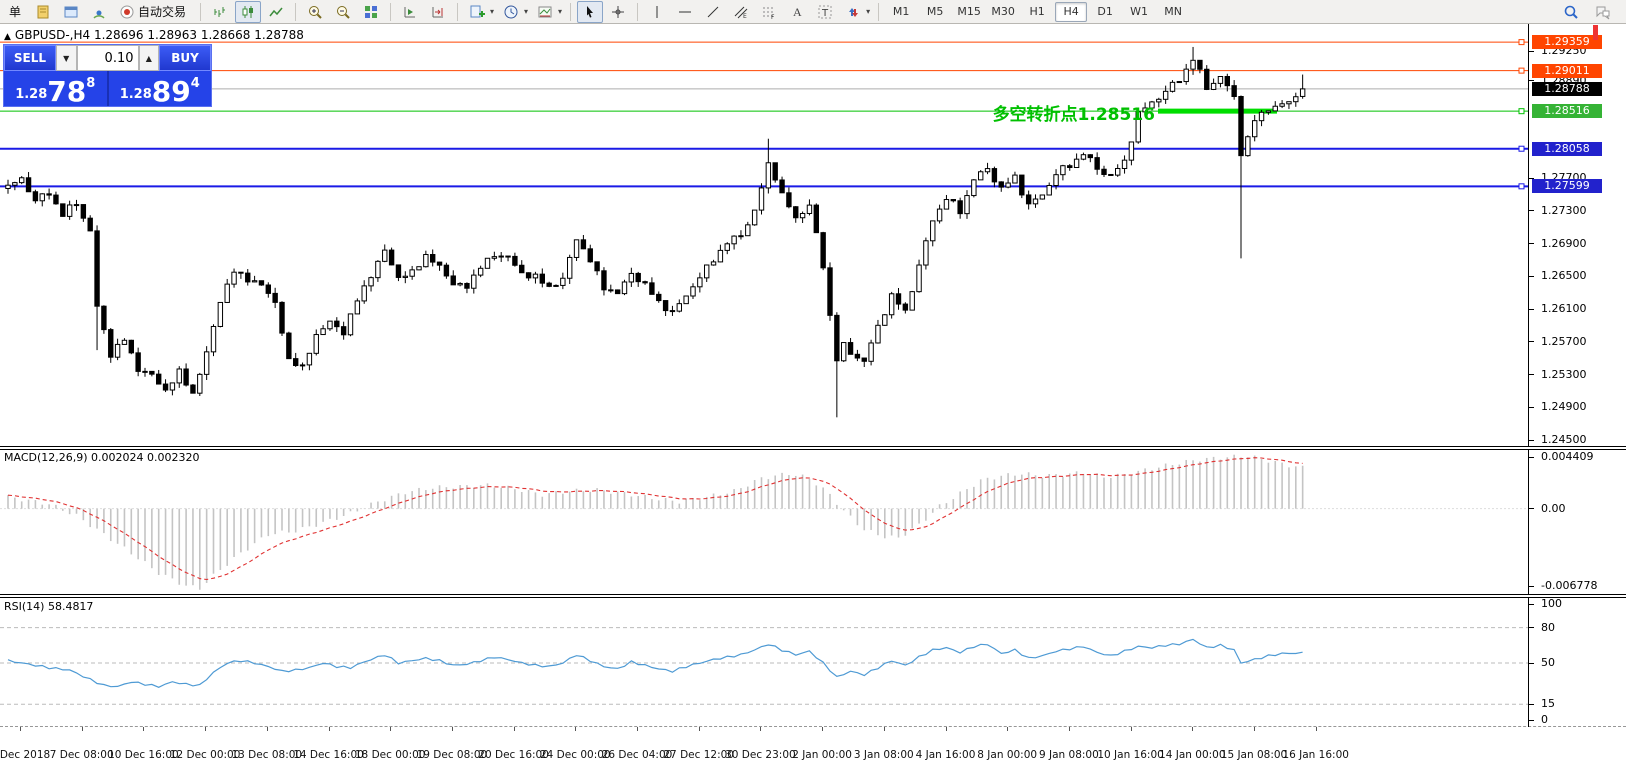  I want to click on indicators-icon, so click(477, 12).